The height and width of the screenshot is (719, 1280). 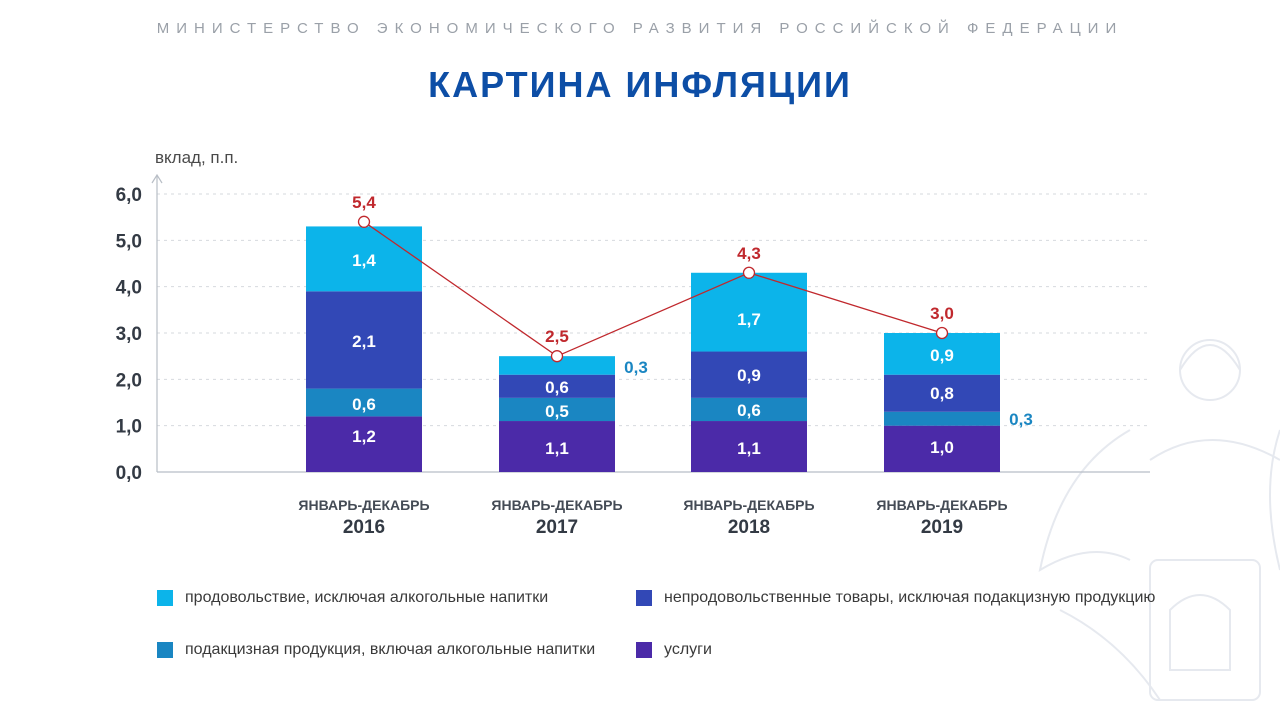 I want to click on total-line, so click(x=653, y=289).